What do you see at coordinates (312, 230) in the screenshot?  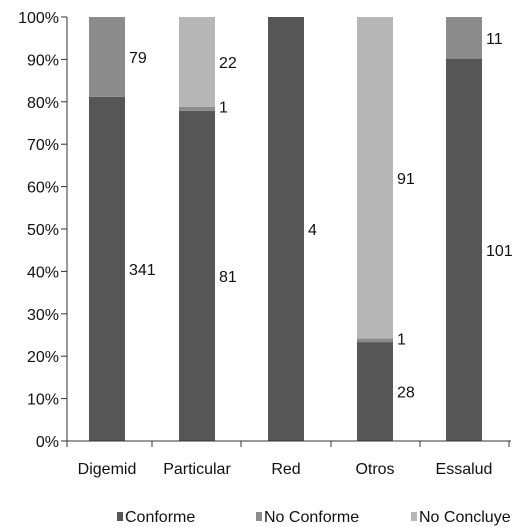 I see `data-label-red-conforme: 4` at bounding box center [312, 230].